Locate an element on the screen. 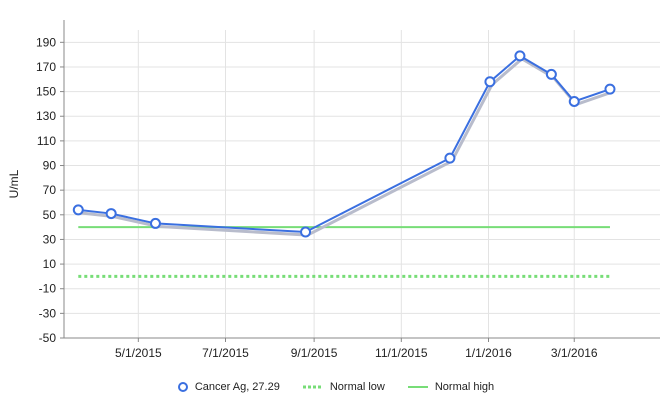 This screenshot has width=671, height=410. legend-item-normal-high: Normal high is located at coordinates (450, 387).